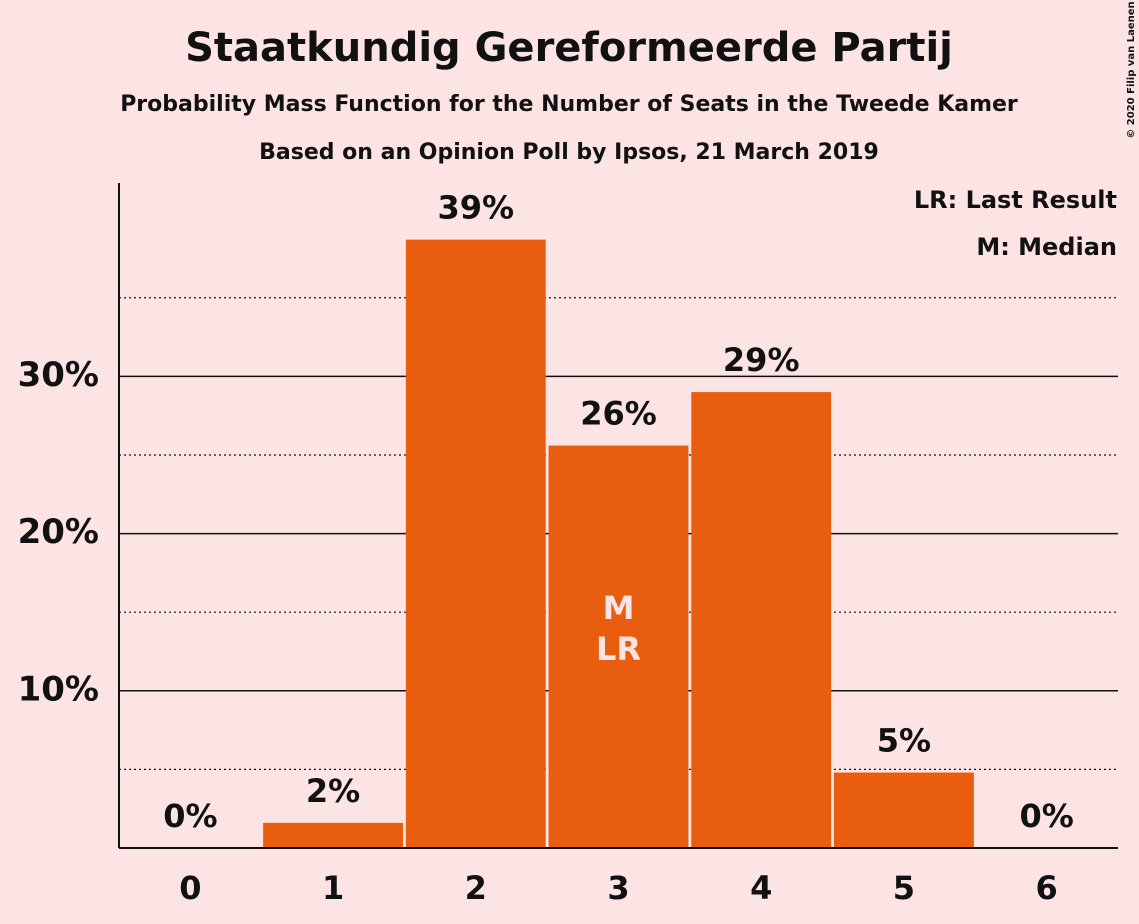  I want to click on last-result-marker: LR, so click(618, 649).